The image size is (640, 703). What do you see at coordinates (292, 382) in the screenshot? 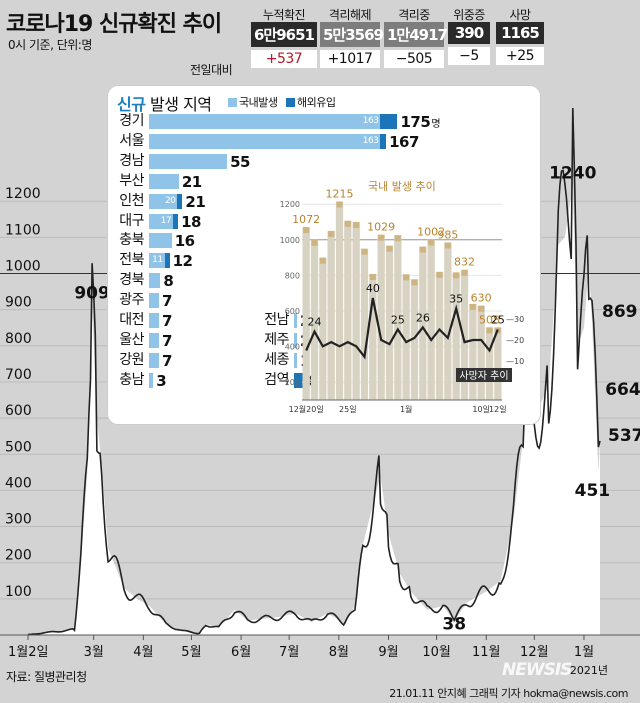
I see `inset-y-tick: 200` at bounding box center [292, 382].